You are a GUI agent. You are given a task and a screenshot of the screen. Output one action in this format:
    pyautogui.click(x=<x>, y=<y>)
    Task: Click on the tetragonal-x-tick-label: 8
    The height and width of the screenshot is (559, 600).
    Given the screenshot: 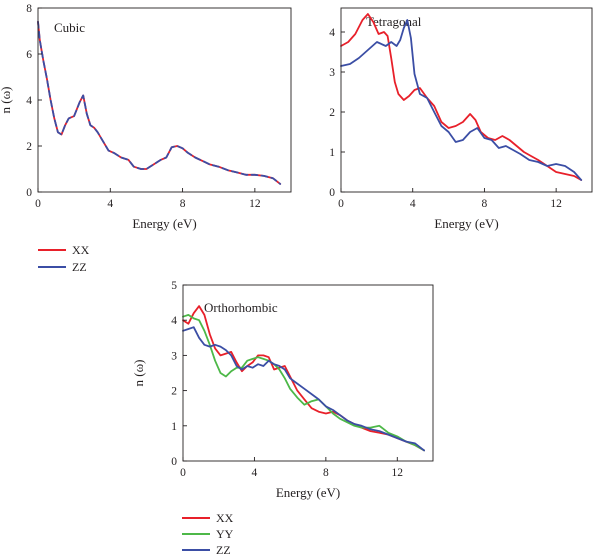 What is the action you would take?
    pyautogui.click(x=485, y=204)
    